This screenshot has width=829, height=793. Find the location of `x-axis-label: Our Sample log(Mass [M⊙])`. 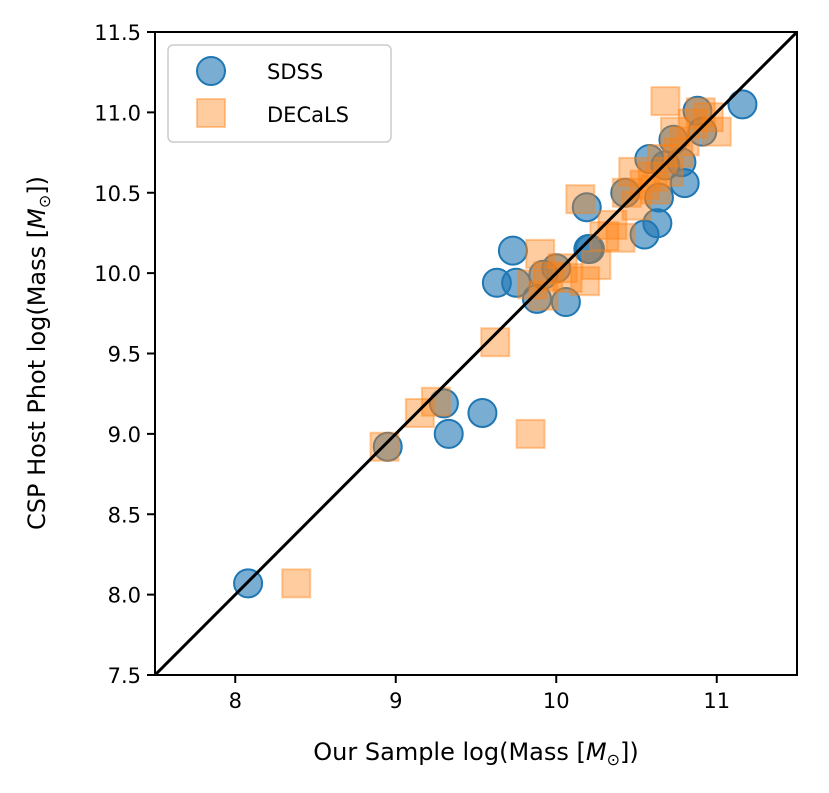

x-axis-label: Our Sample log(Mass [M⊙]) is located at coordinates (475, 753).